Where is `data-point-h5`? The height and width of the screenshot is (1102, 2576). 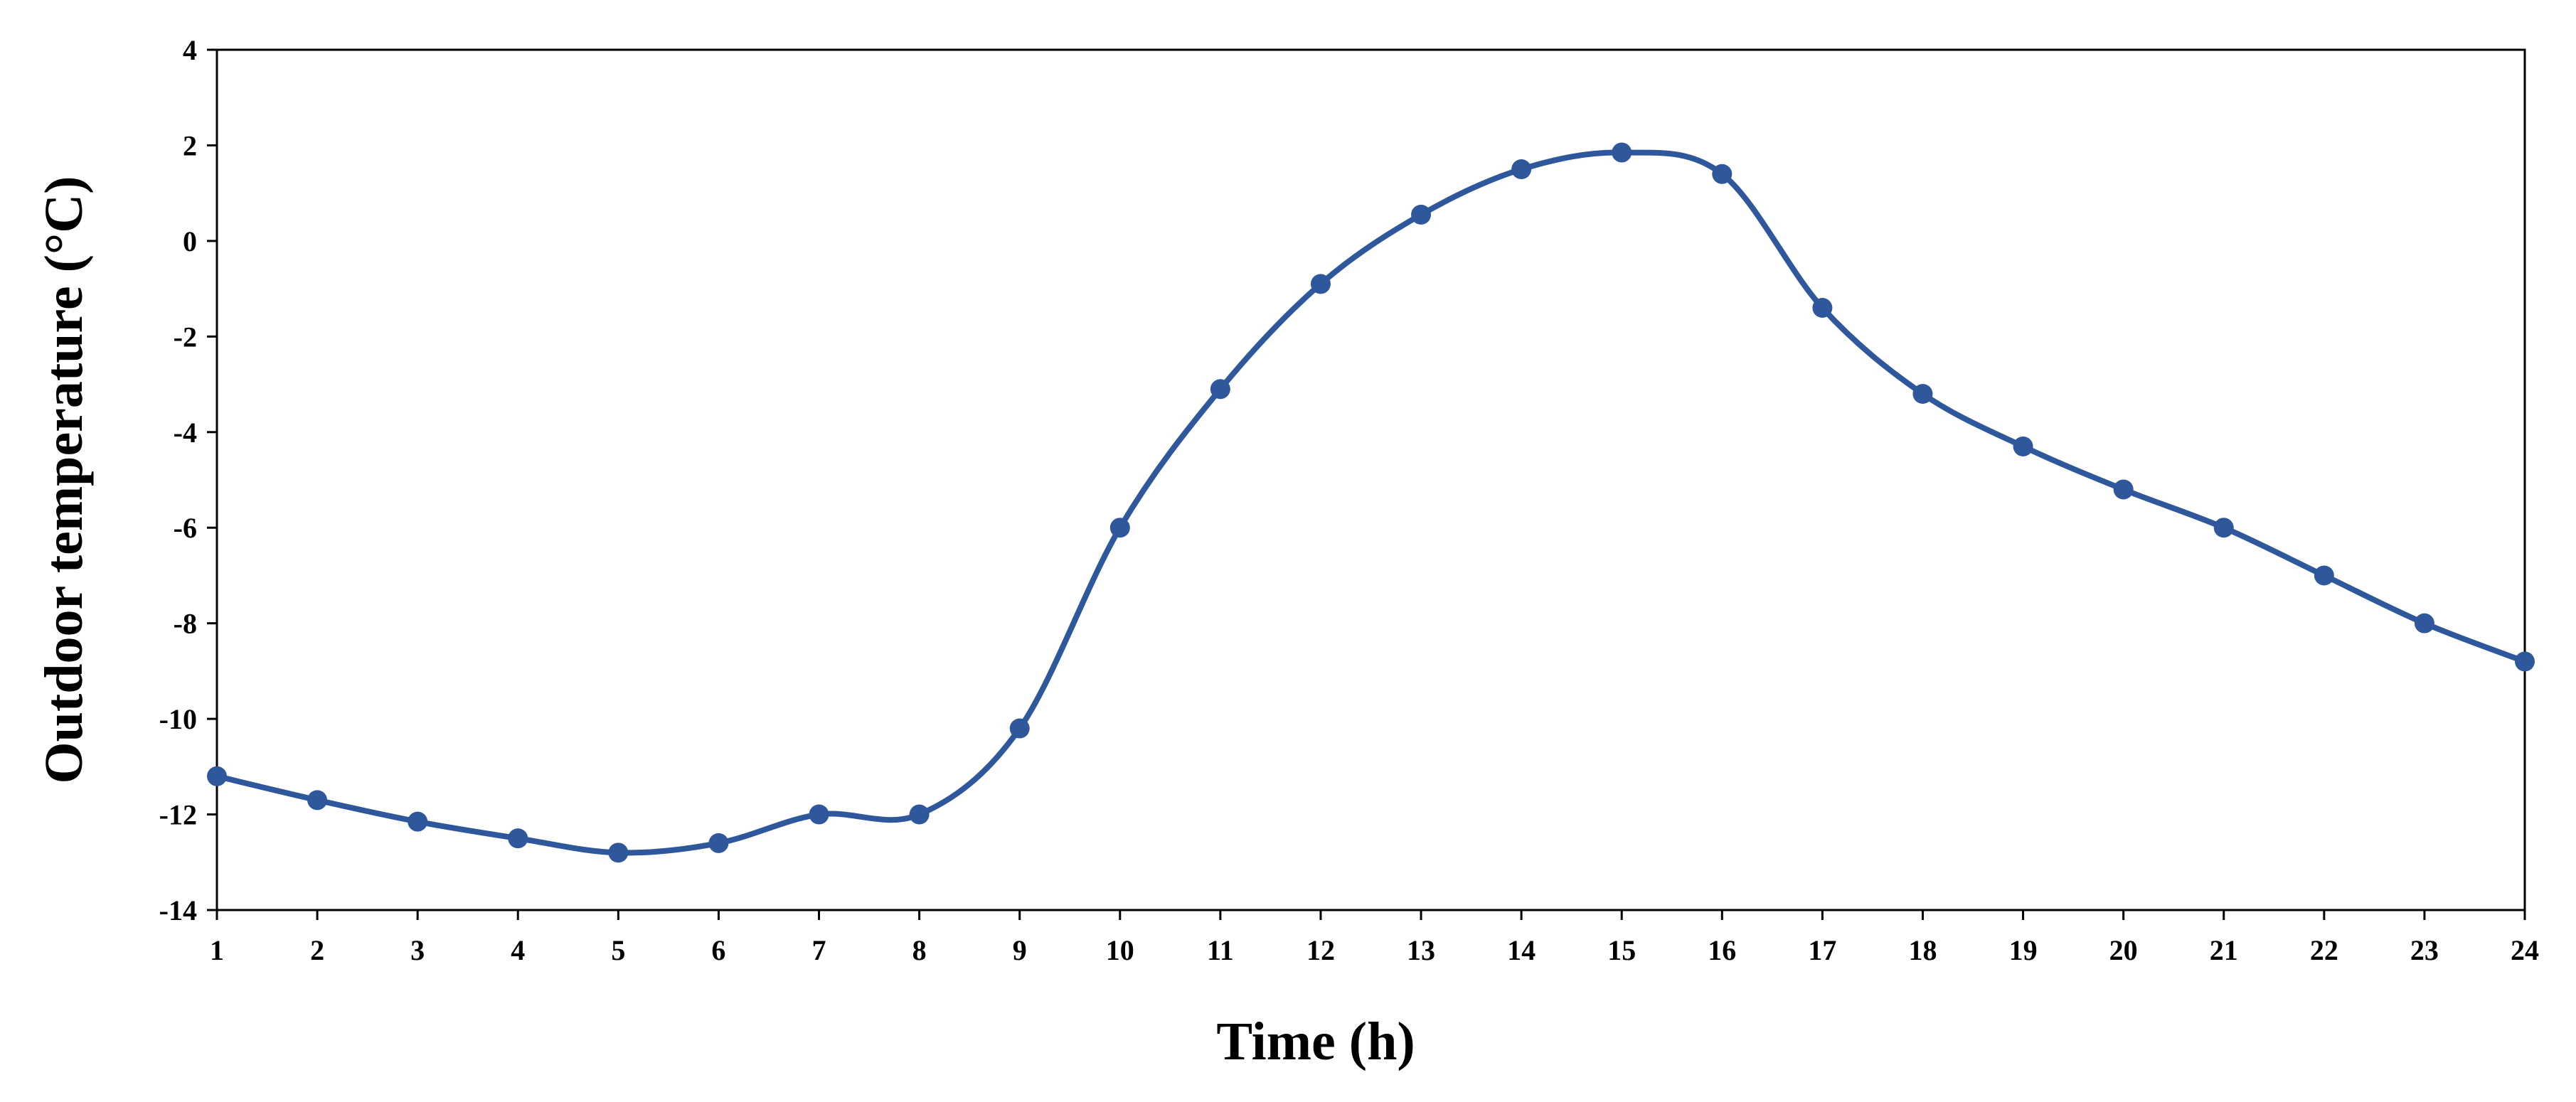
data-point-h5 is located at coordinates (618, 852).